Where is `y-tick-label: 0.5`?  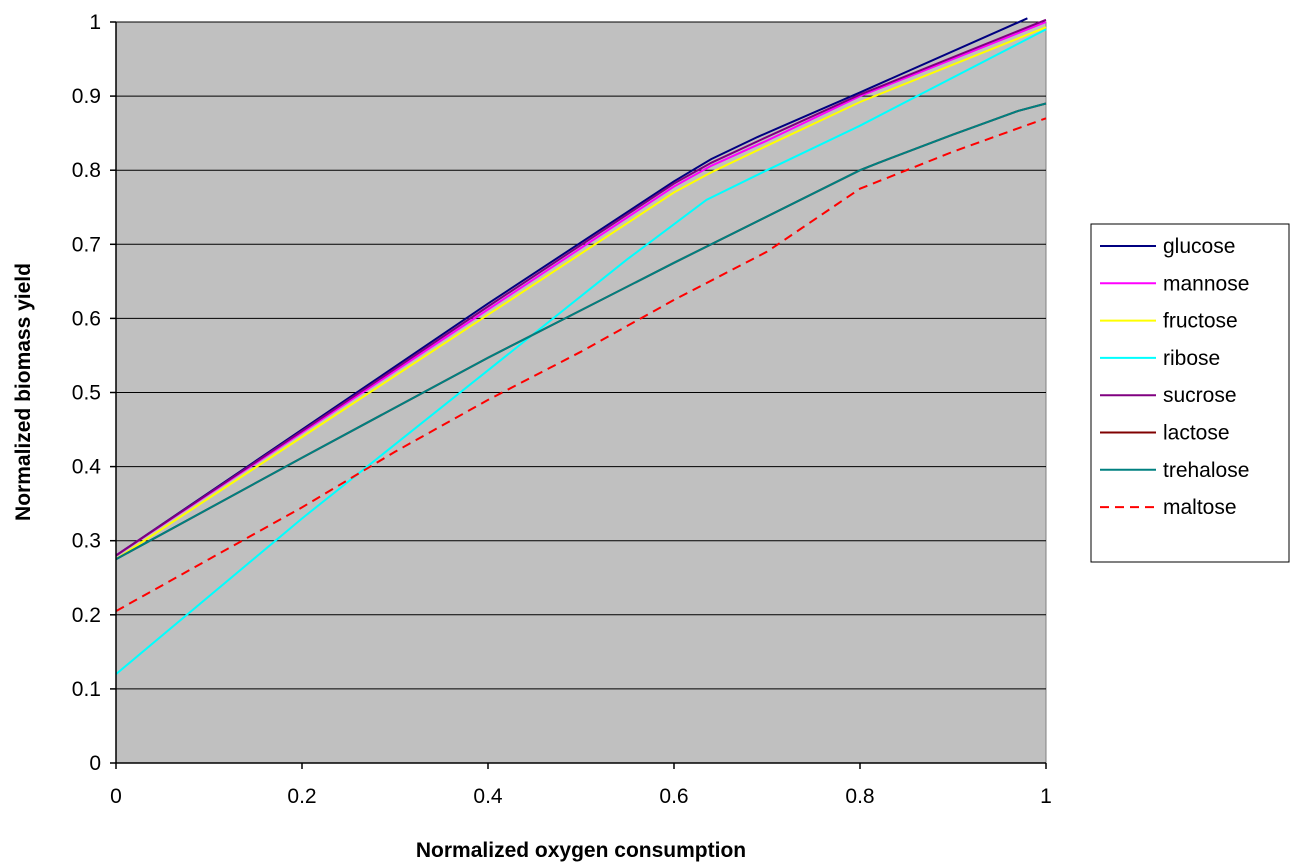 y-tick-label: 0.5 is located at coordinates (86, 393).